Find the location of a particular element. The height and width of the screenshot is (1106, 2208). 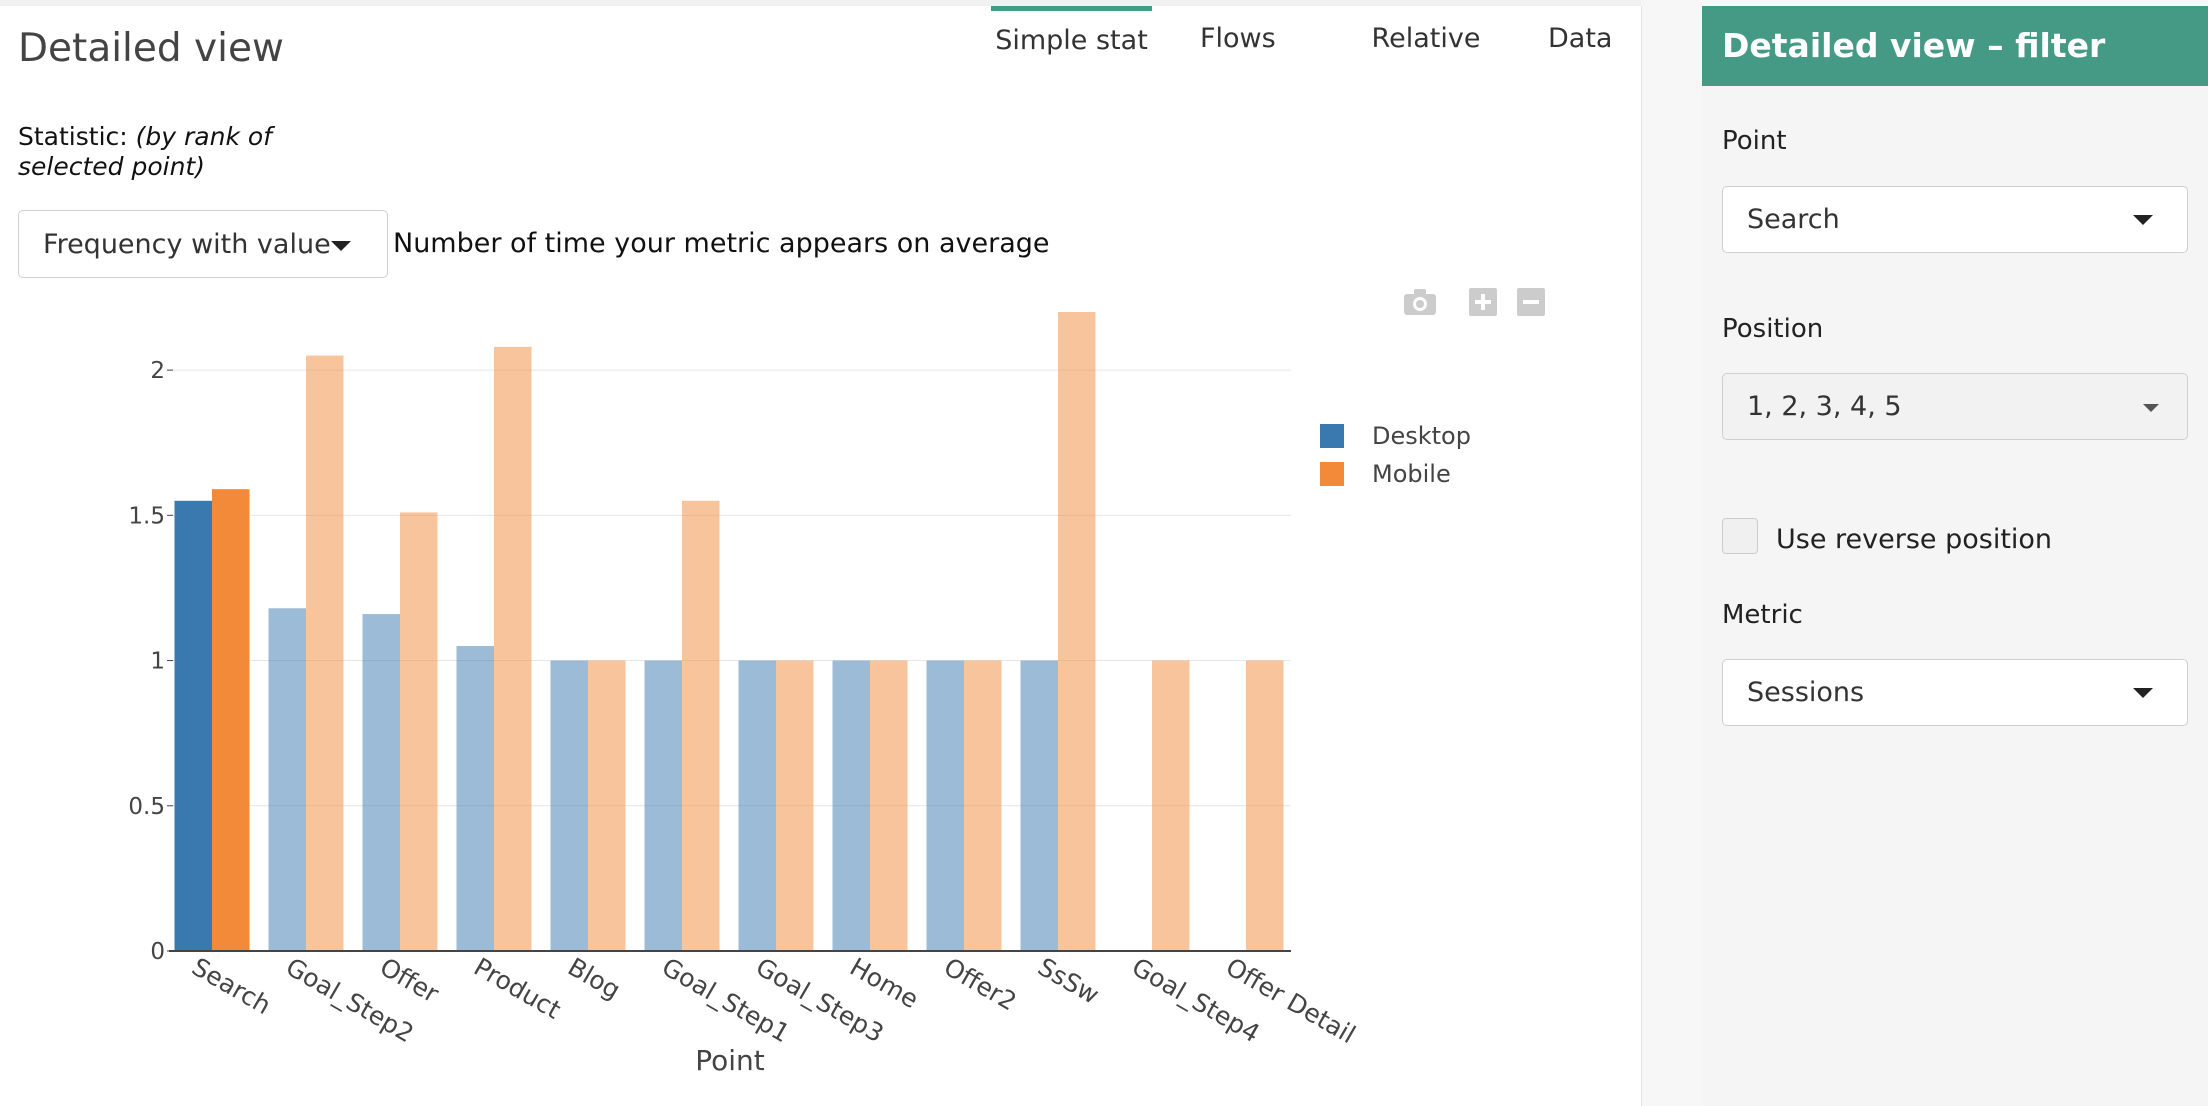

bar-mobile-goal_step2 is located at coordinates (325, 653).